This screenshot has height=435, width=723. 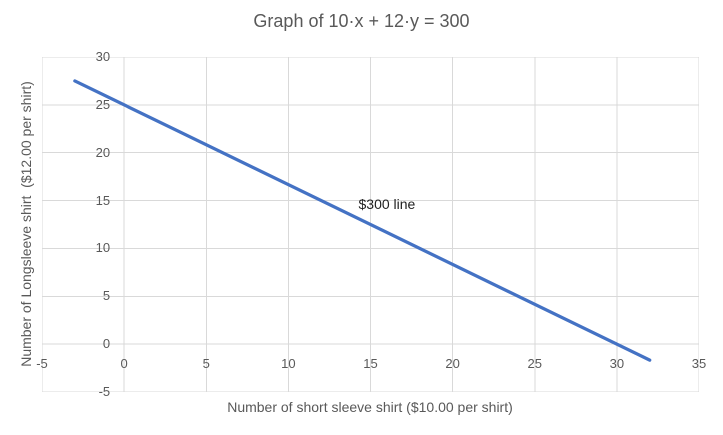 I want to click on x-tick-label: 5, so click(x=206, y=364).